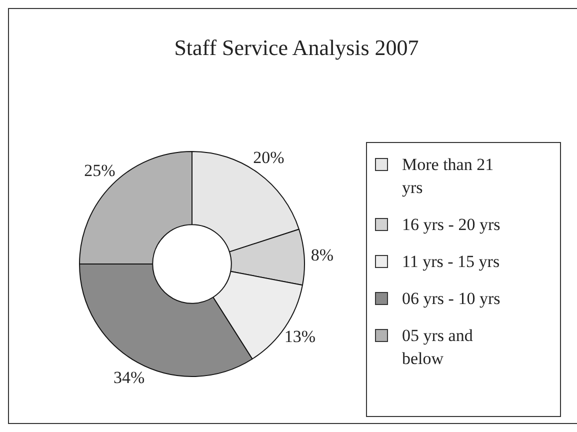 The width and height of the screenshot is (577, 432). I want to click on data-label: 34%, so click(129, 377).